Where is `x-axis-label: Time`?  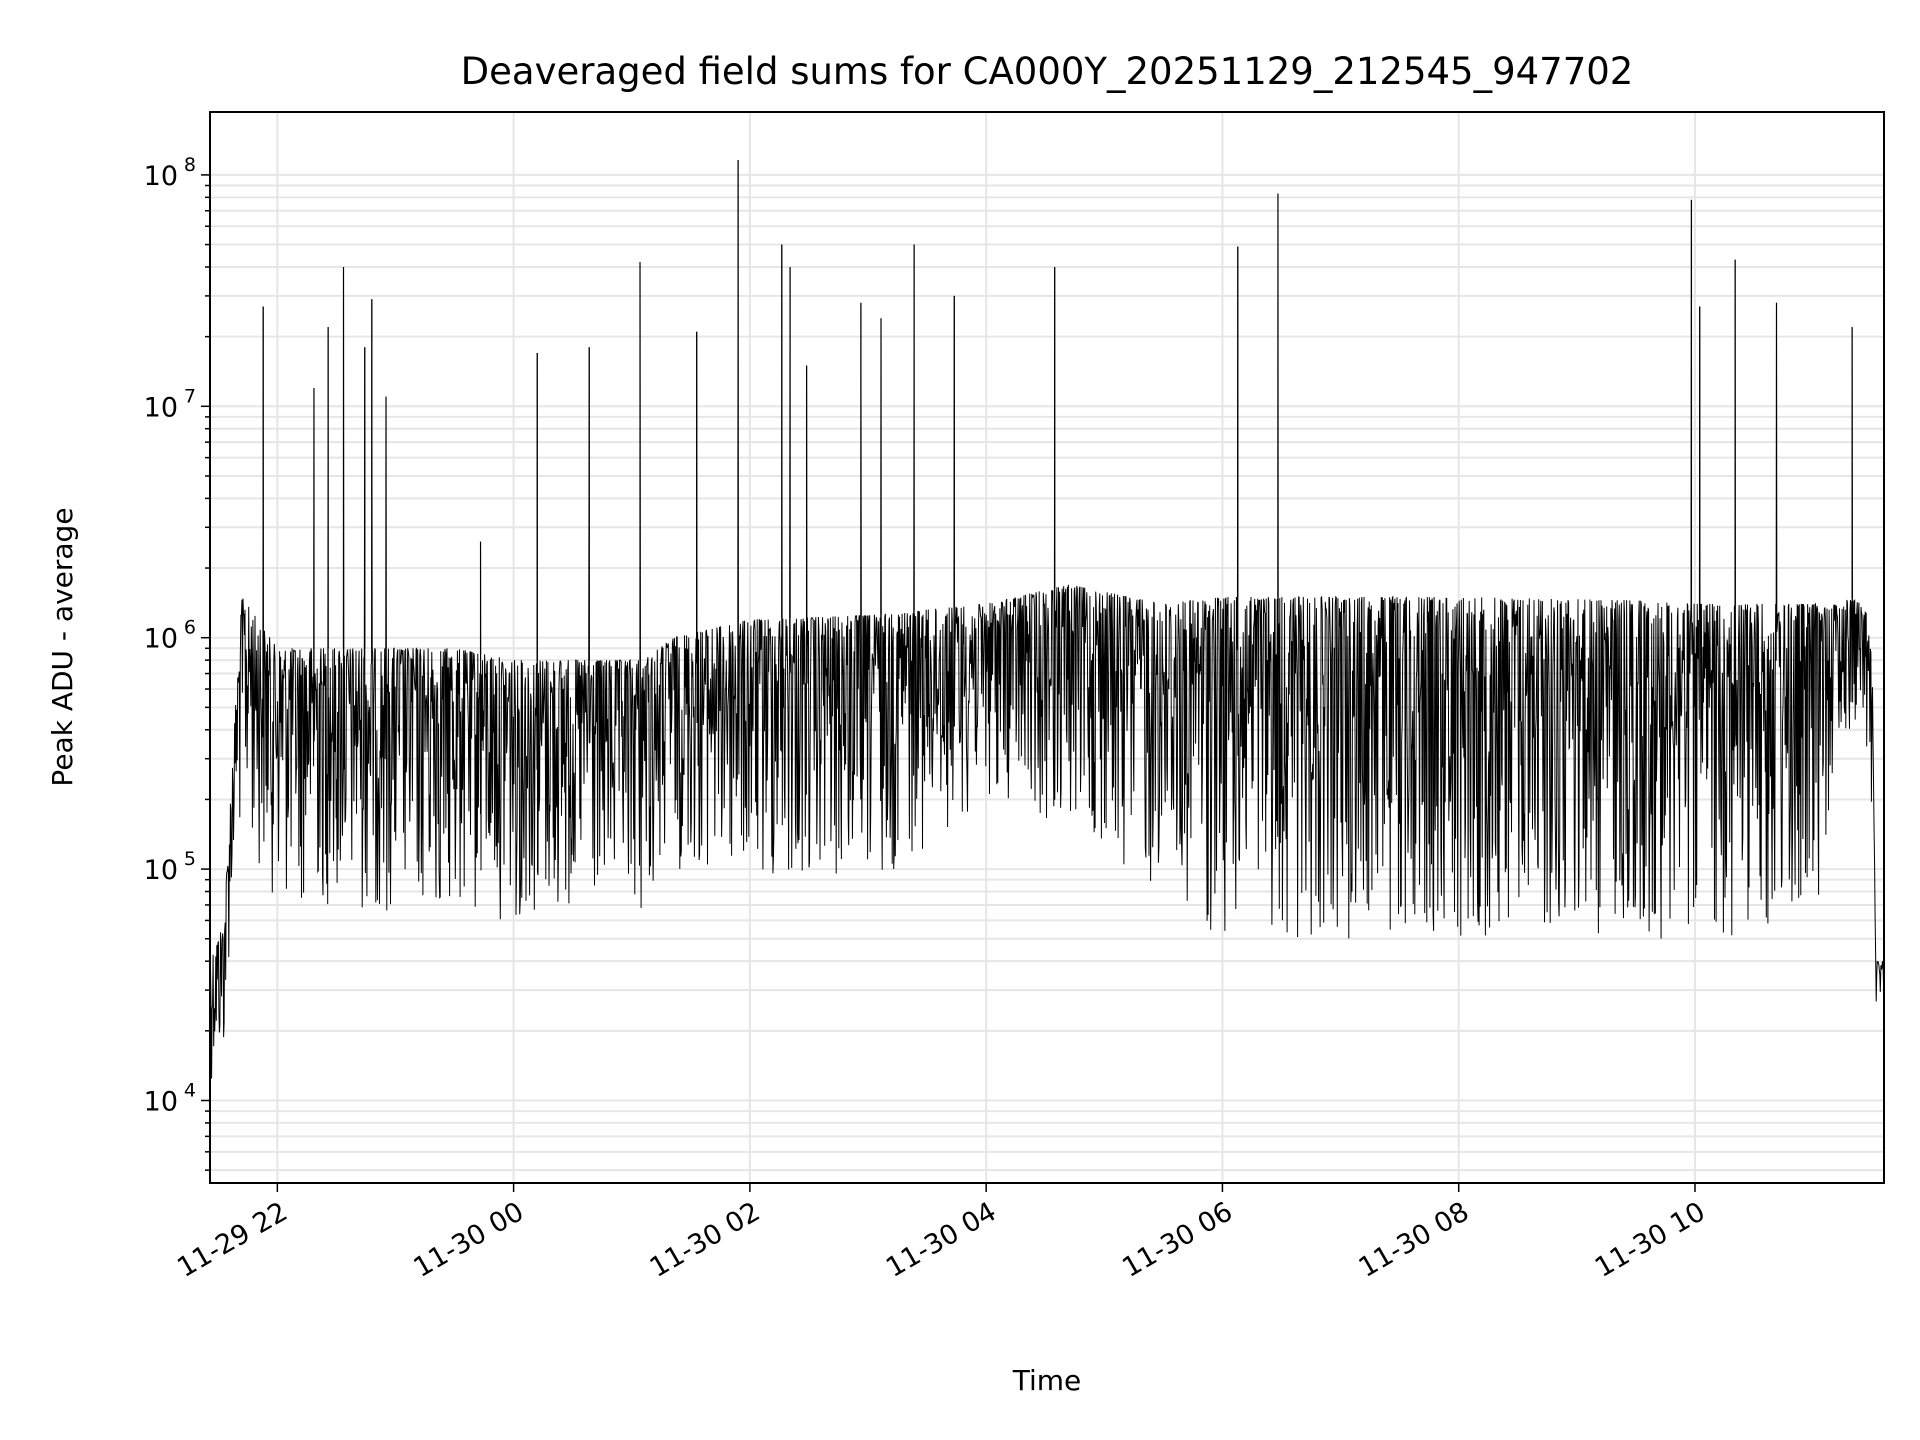
x-axis-label: Time is located at coordinates (1047, 1380).